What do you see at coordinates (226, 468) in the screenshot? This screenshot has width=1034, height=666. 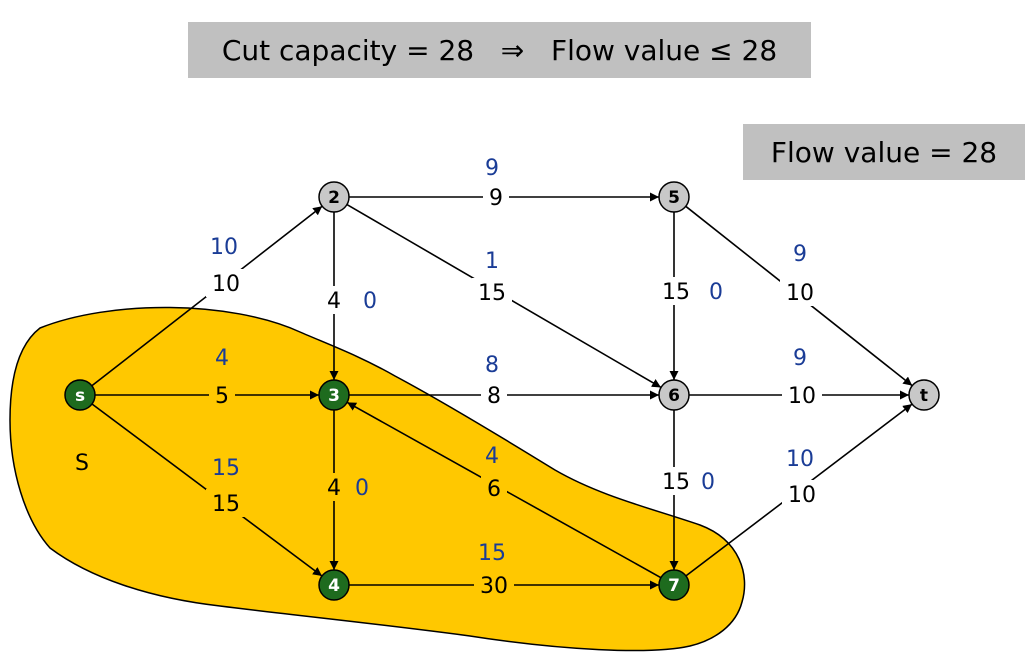 I see `flow-label-s-4: 15` at bounding box center [226, 468].